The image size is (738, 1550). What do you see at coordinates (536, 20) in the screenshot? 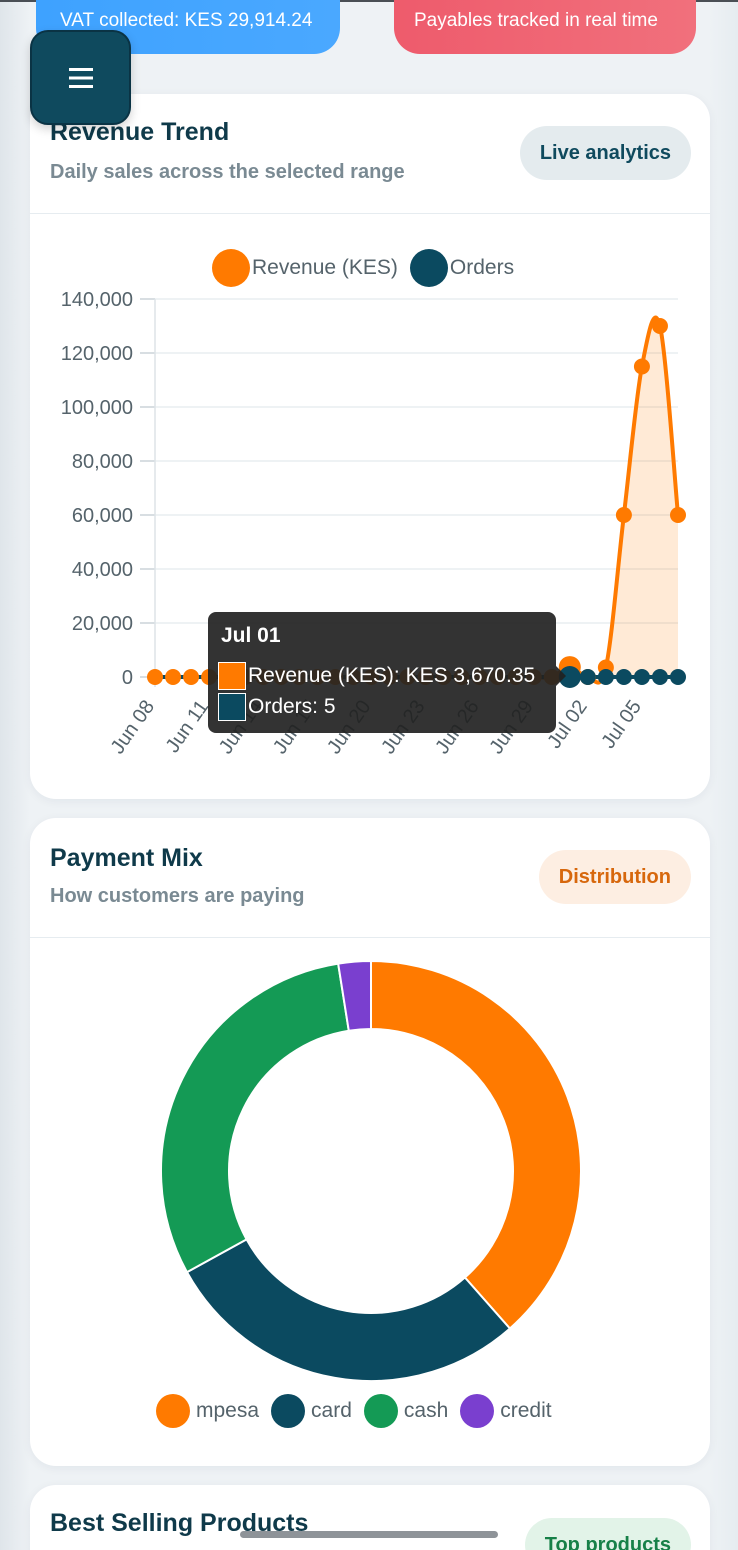
I see `payables-summary-text: Payables tracked in real time` at bounding box center [536, 20].